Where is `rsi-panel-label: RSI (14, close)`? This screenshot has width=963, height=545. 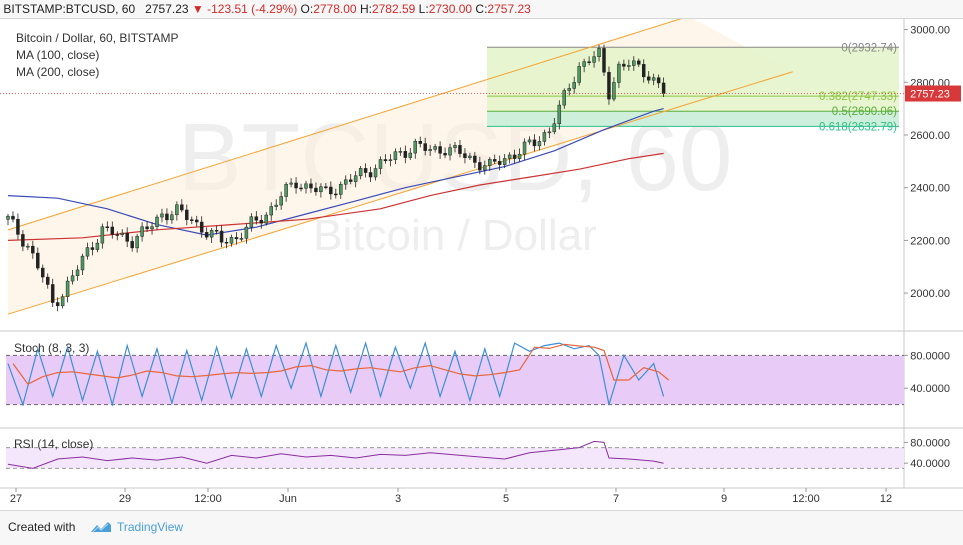
rsi-panel-label: RSI (14, close) is located at coordinates (54, 444).